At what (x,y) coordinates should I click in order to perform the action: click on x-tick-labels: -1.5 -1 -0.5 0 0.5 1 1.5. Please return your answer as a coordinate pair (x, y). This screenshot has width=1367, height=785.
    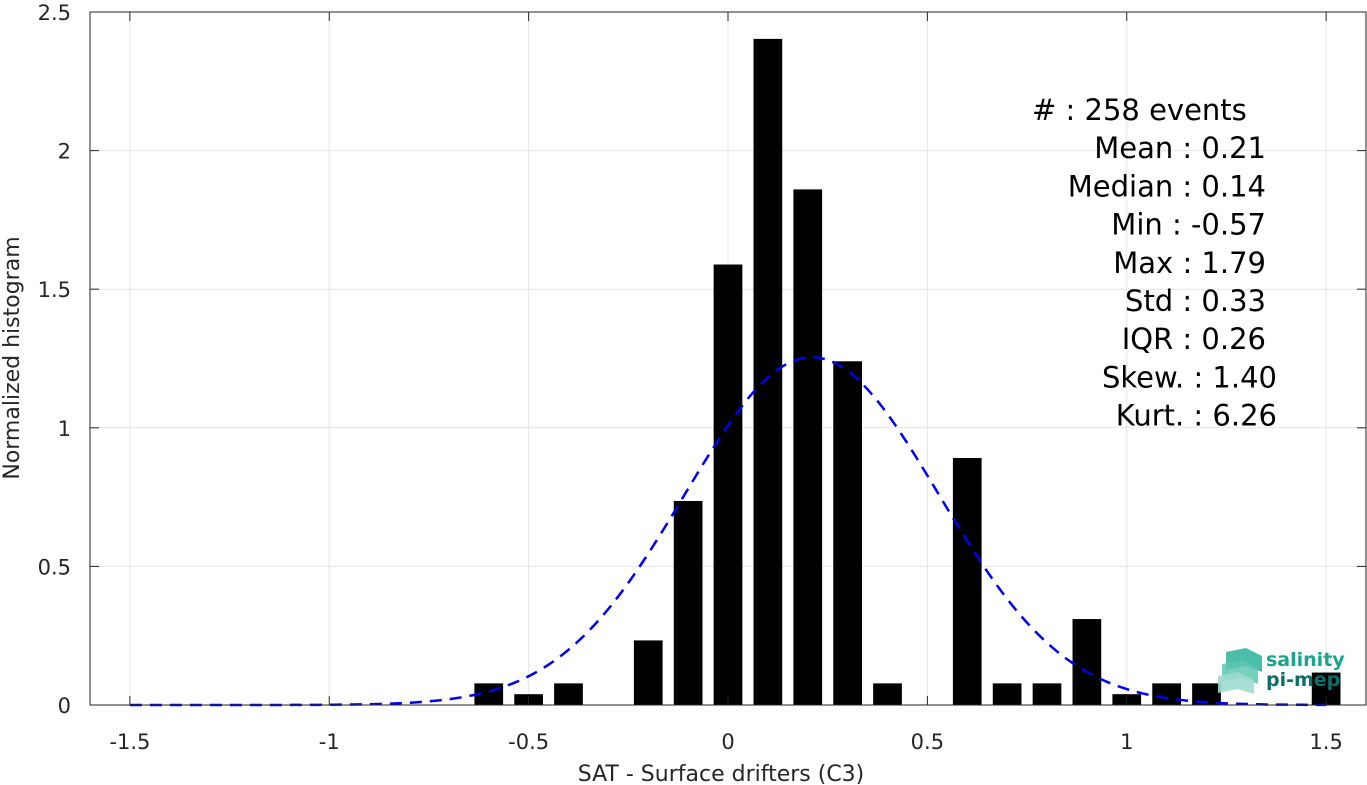
    Looking at the image, I should click on (725, 742).